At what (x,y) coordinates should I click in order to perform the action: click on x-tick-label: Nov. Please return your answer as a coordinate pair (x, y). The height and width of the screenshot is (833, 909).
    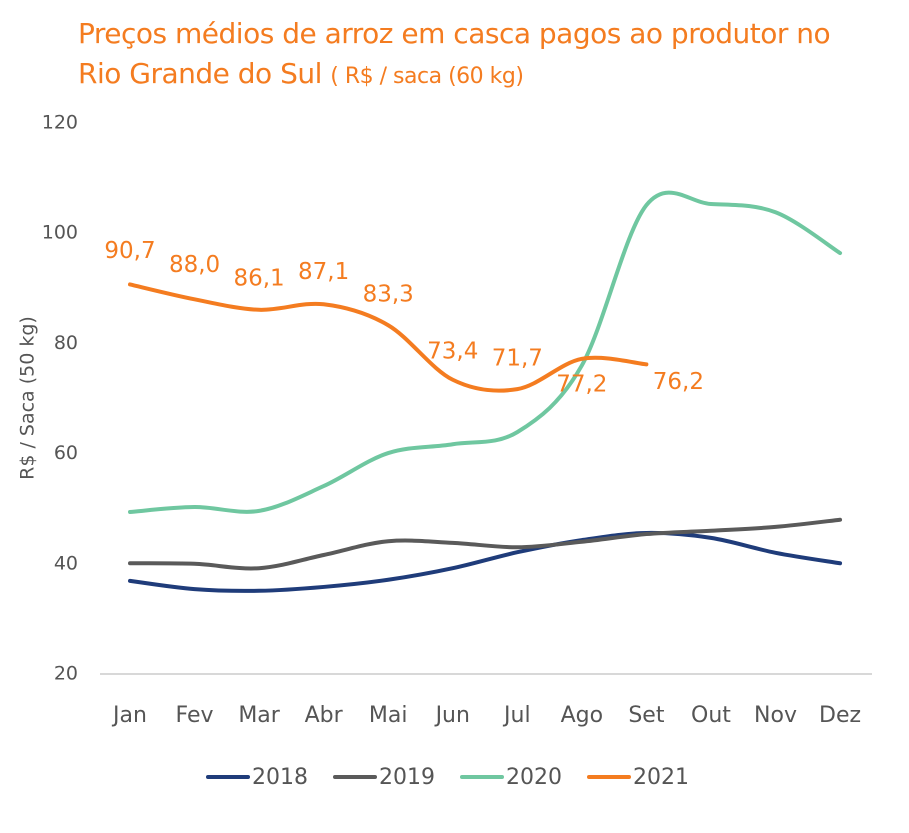
    Looking at the image, I should click on (775, 715).